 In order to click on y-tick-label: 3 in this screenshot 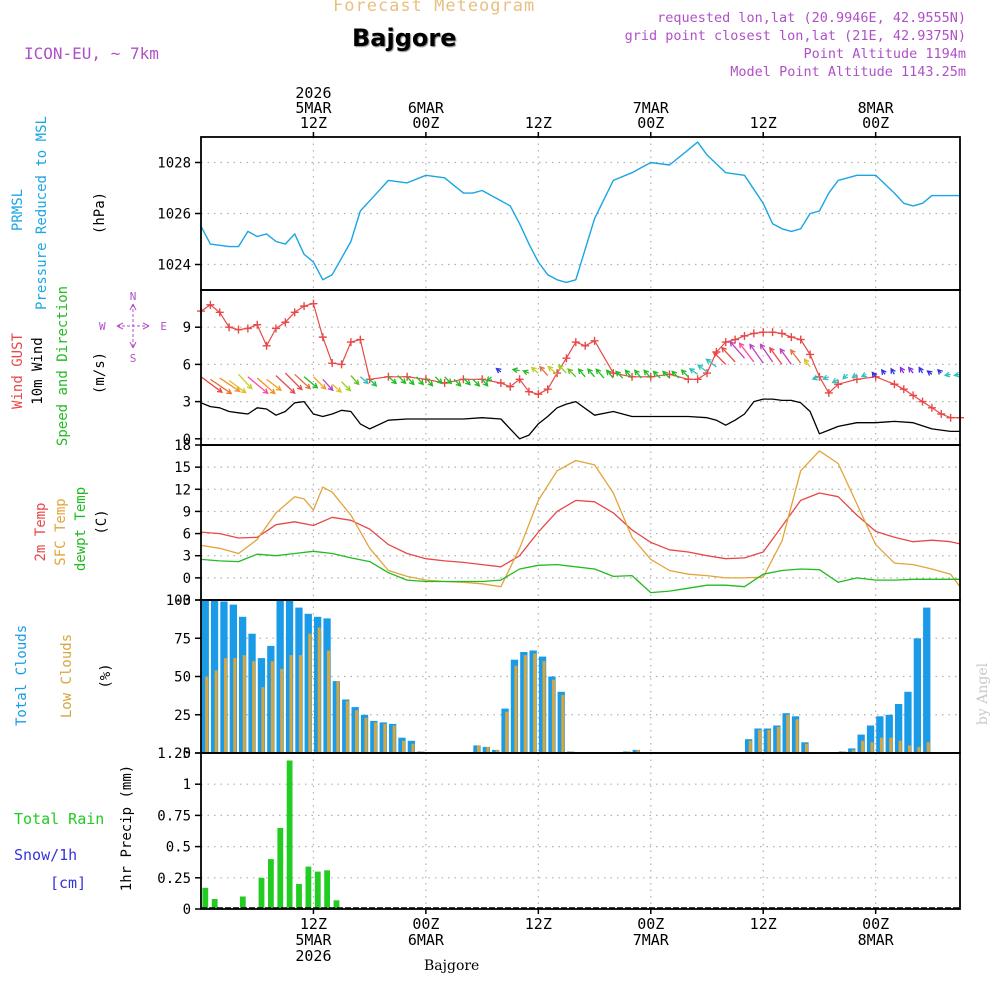, I will do `click(187, 403)`.